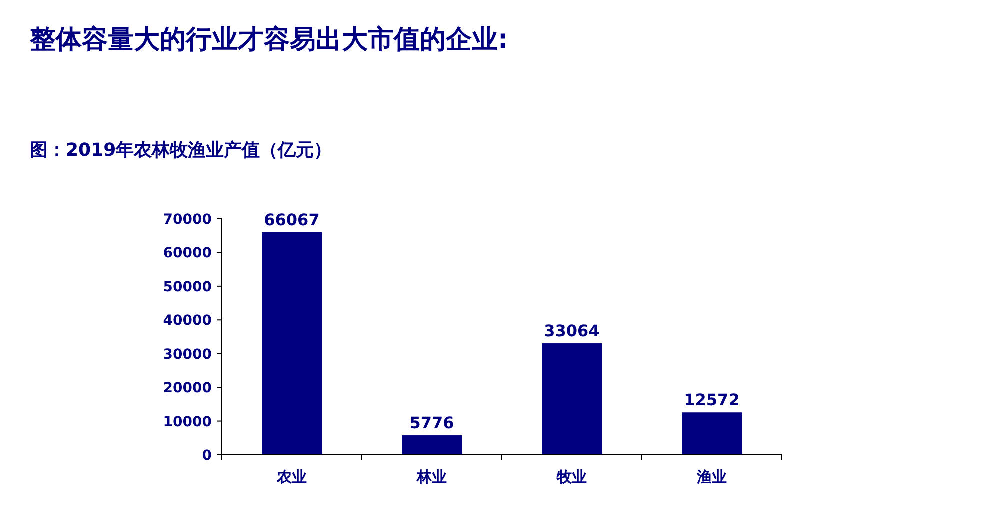  What do you see at coordinates (432, 423) in the screenshot?
I see `data-label: 5776` at bounding box center [432, 423].